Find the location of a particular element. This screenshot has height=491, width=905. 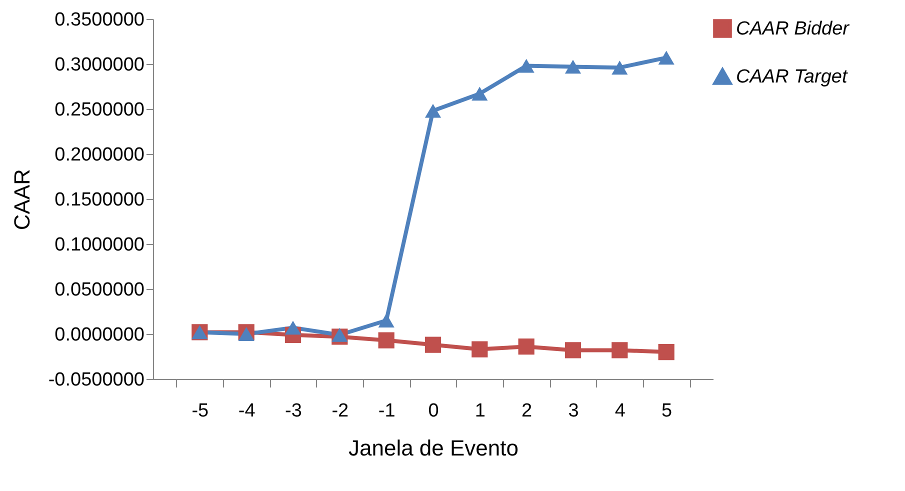

y-tick-label: 0.2000000 is located at coordinates (99, 155).